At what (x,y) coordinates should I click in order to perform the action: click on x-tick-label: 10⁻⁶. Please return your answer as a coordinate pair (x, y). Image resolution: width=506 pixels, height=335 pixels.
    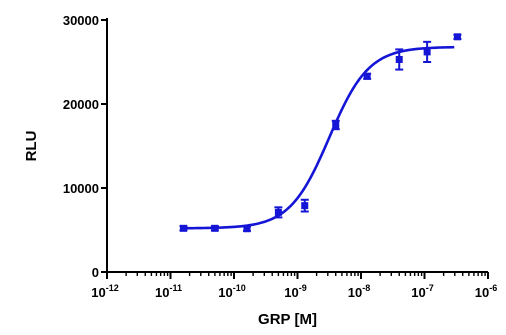
    Looking at the image, I should click on (486, 291).